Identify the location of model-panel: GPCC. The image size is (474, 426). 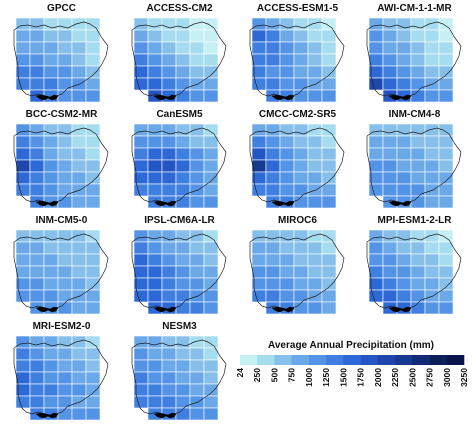
(61, 52).